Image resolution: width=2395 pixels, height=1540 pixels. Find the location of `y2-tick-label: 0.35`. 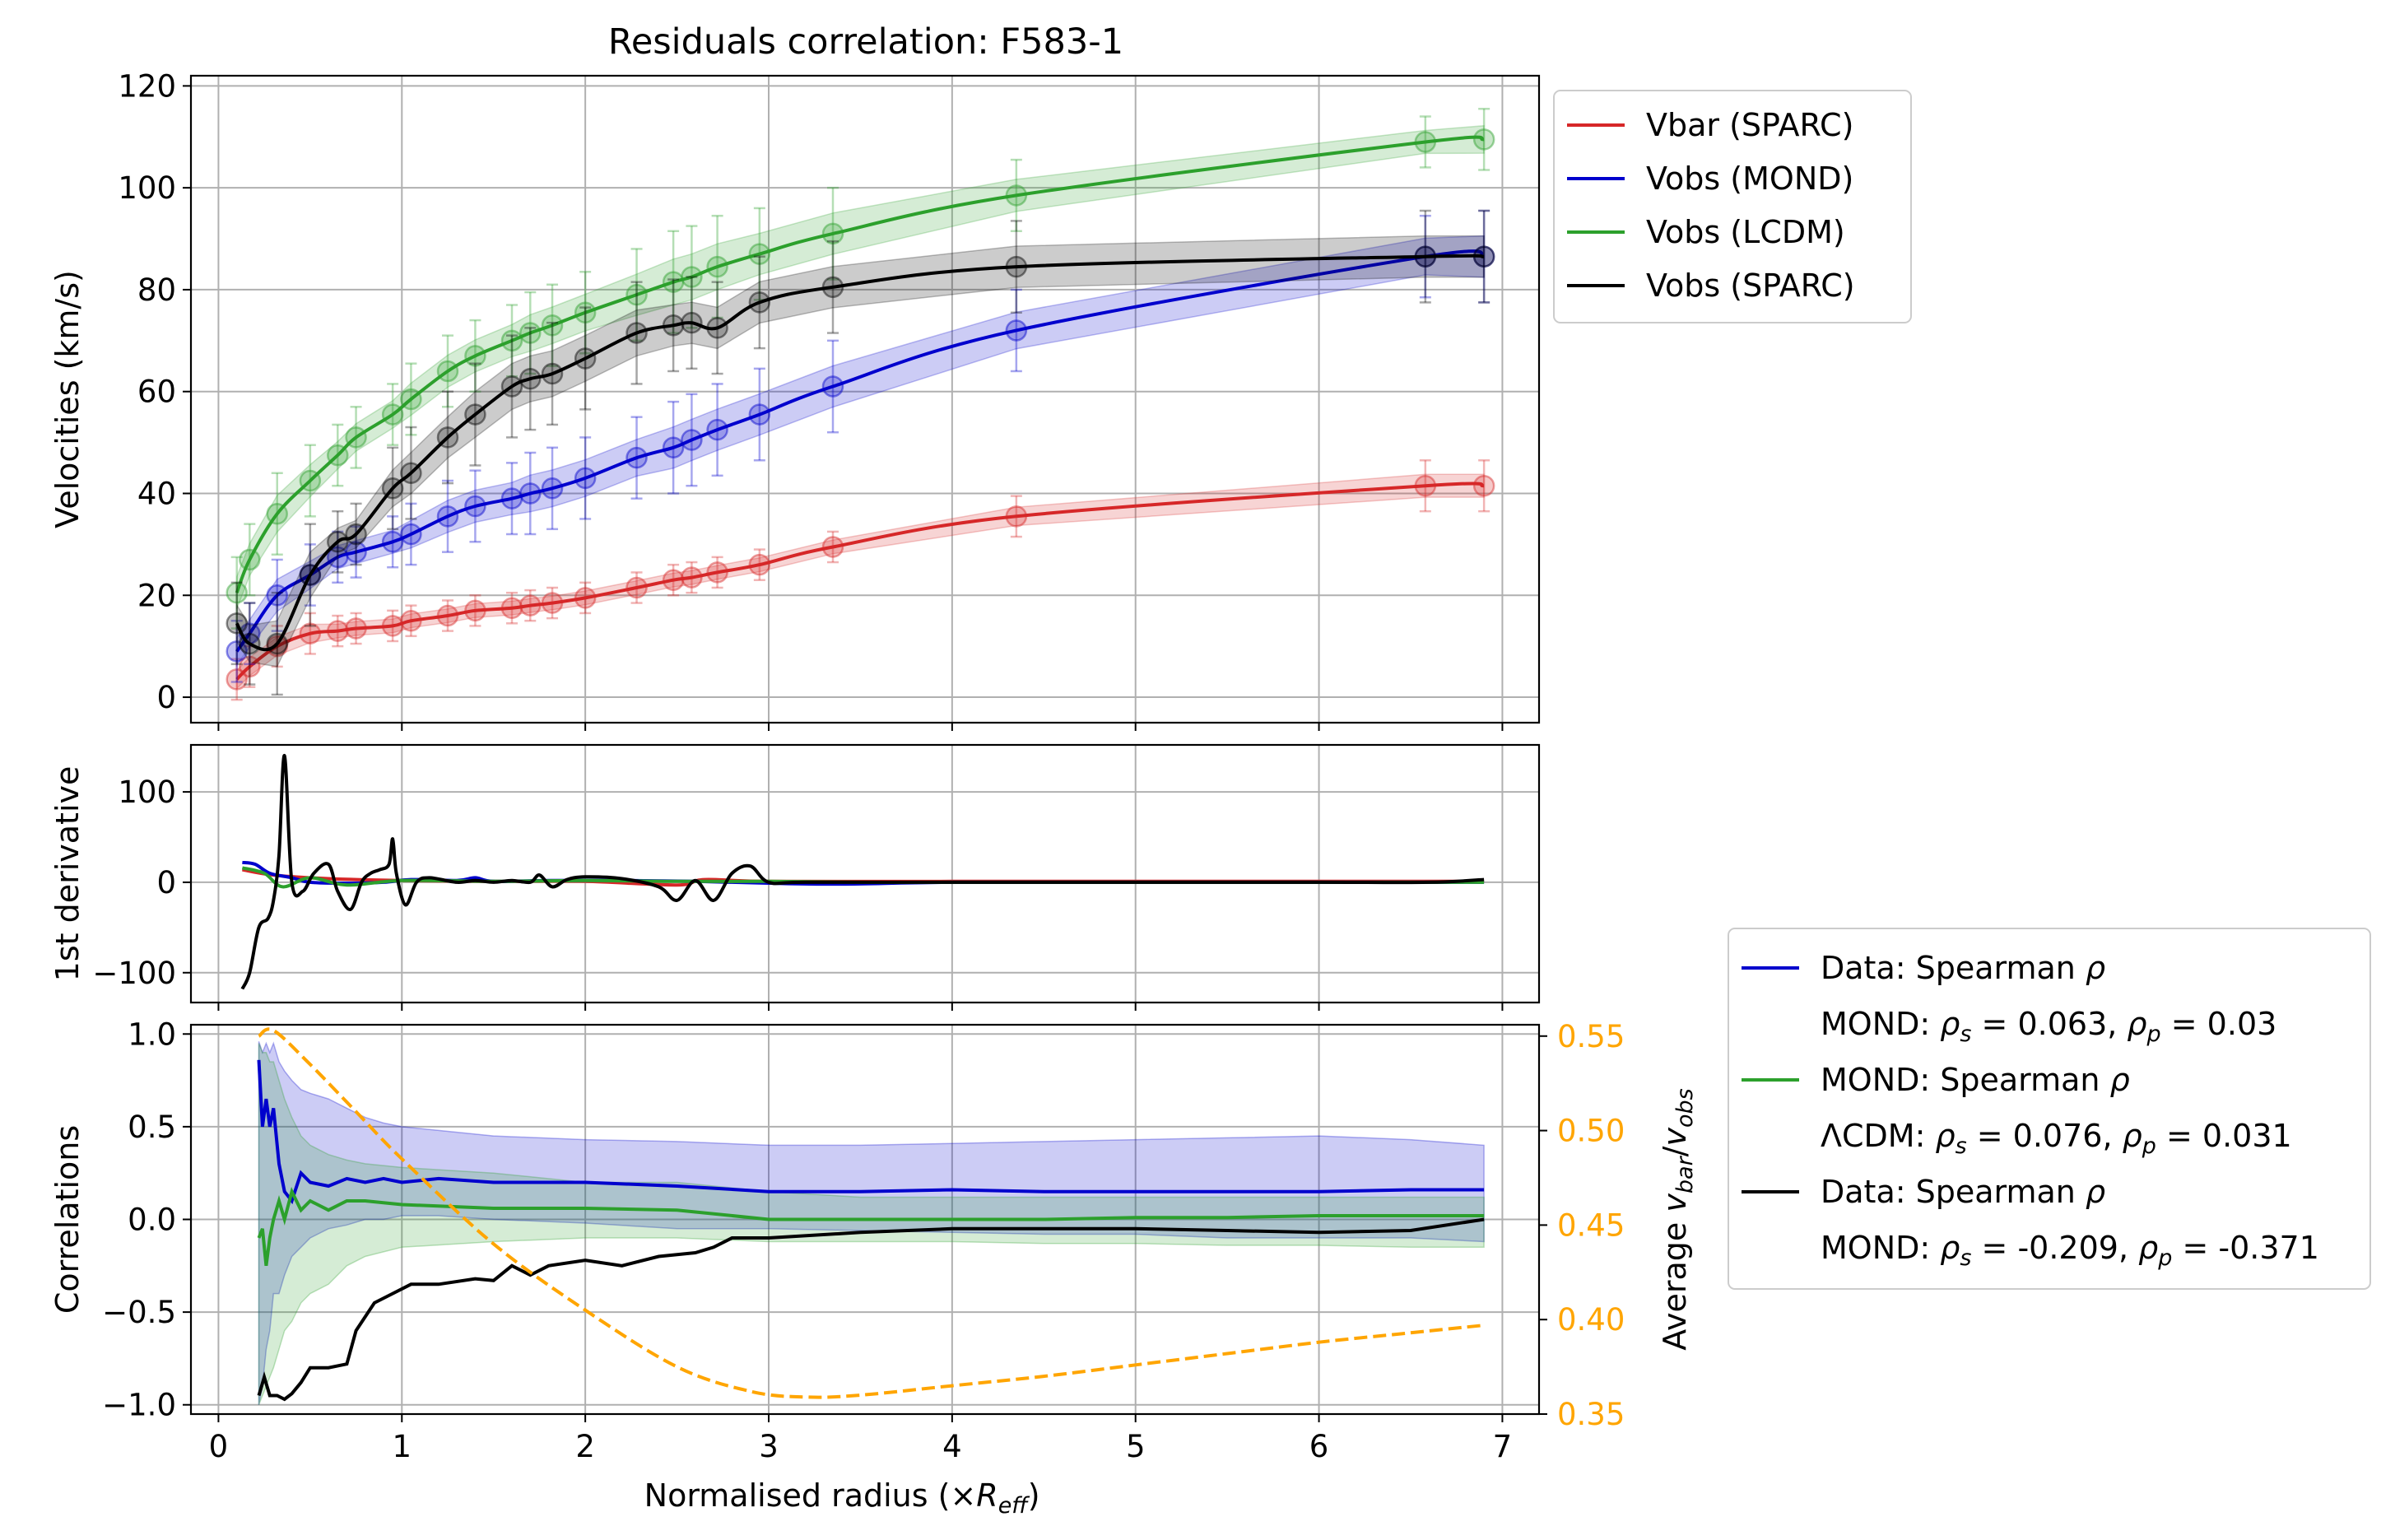

y2-tick-label: 0.35 is located at coordinates (1591, 1415).